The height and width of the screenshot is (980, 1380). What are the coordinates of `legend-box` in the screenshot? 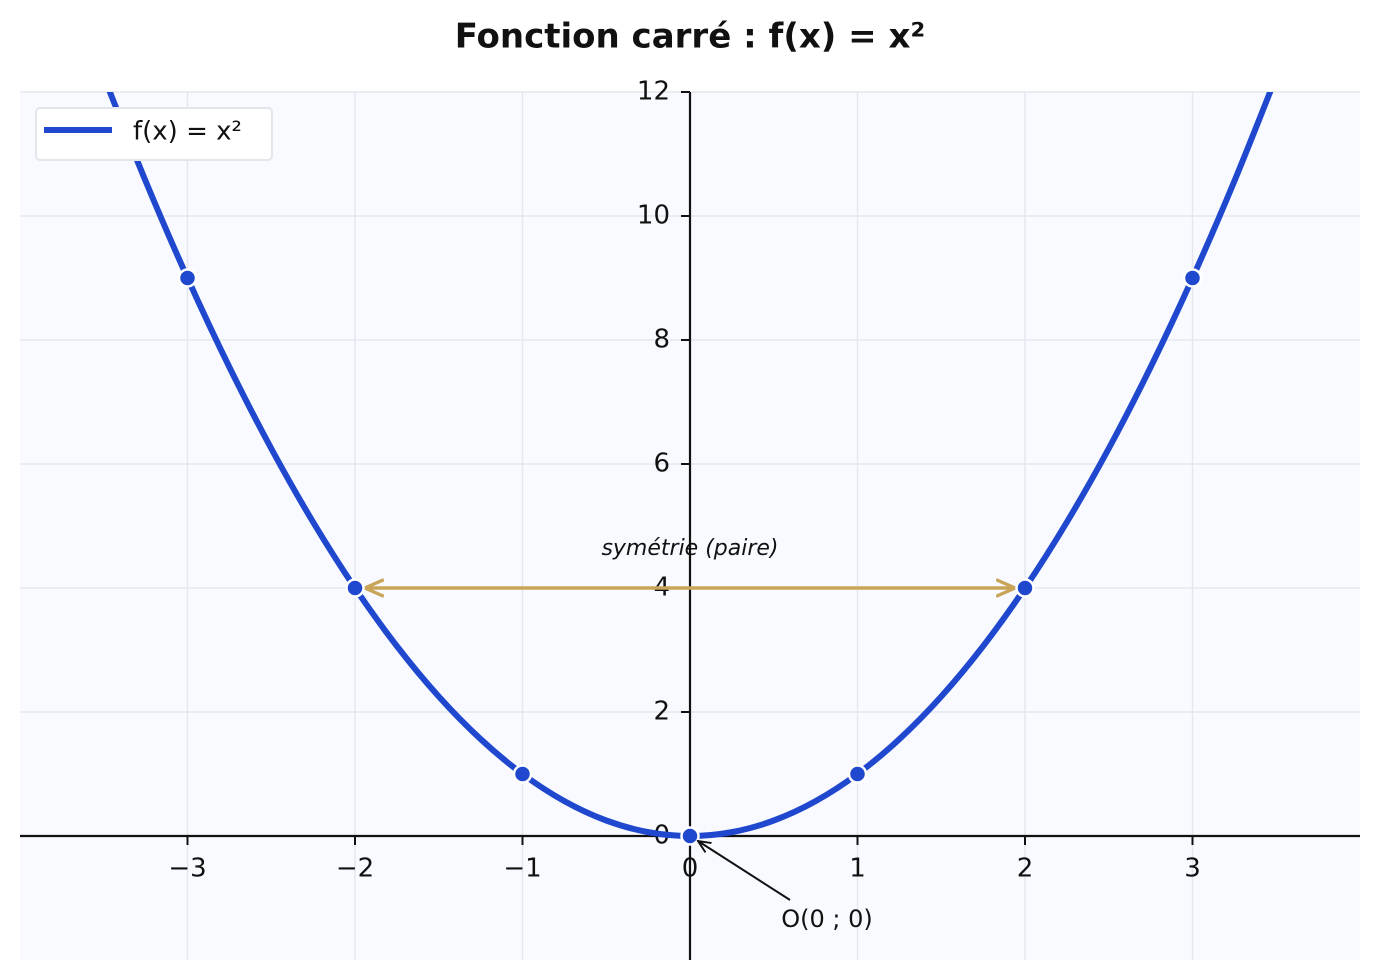 It's located at (154, 134).